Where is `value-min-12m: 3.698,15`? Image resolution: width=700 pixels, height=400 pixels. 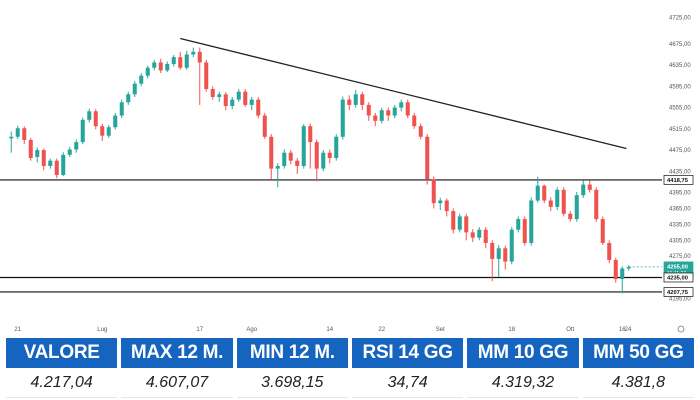 value-min-12m: 3.698,15 is located at coordinates (292, 383).